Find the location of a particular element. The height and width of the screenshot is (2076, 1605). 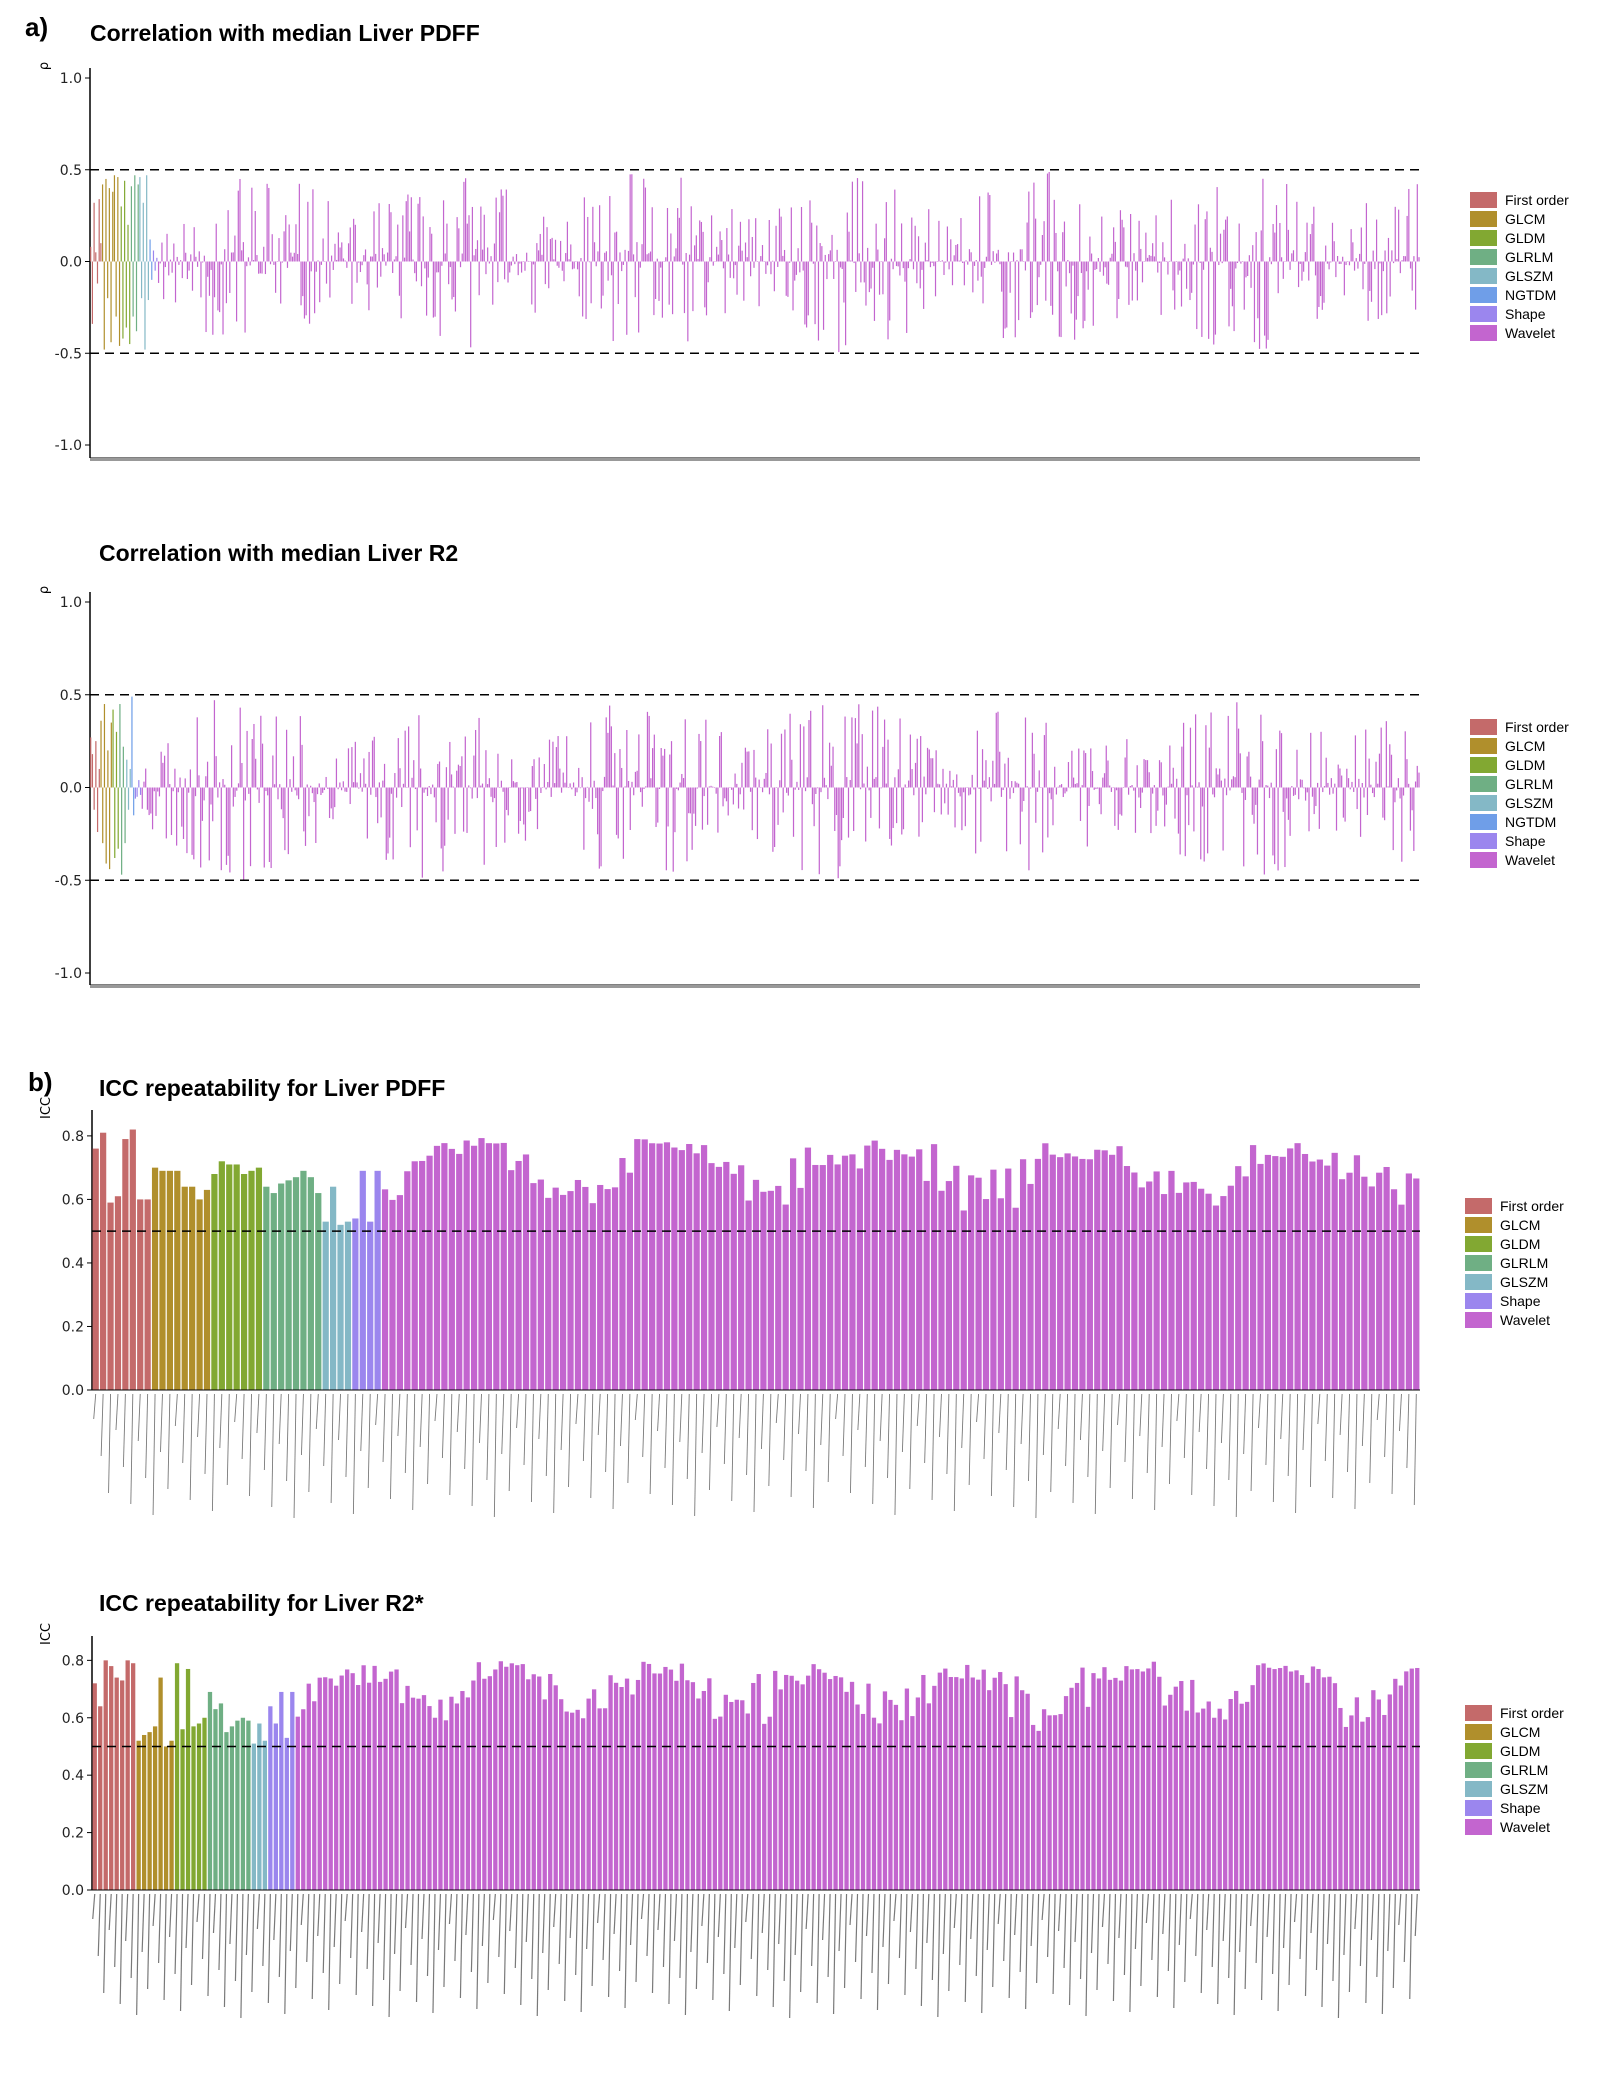

x-tick-labels is located at coordinates (755, 1956).